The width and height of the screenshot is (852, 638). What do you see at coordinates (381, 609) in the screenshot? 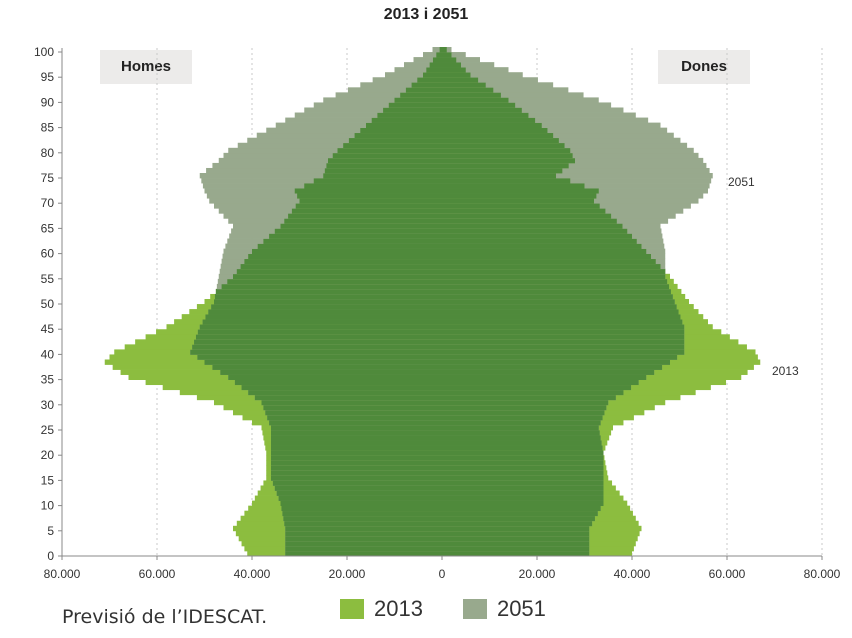
I see `legend-item-2013: 2013` at bounding box center [381, 609].